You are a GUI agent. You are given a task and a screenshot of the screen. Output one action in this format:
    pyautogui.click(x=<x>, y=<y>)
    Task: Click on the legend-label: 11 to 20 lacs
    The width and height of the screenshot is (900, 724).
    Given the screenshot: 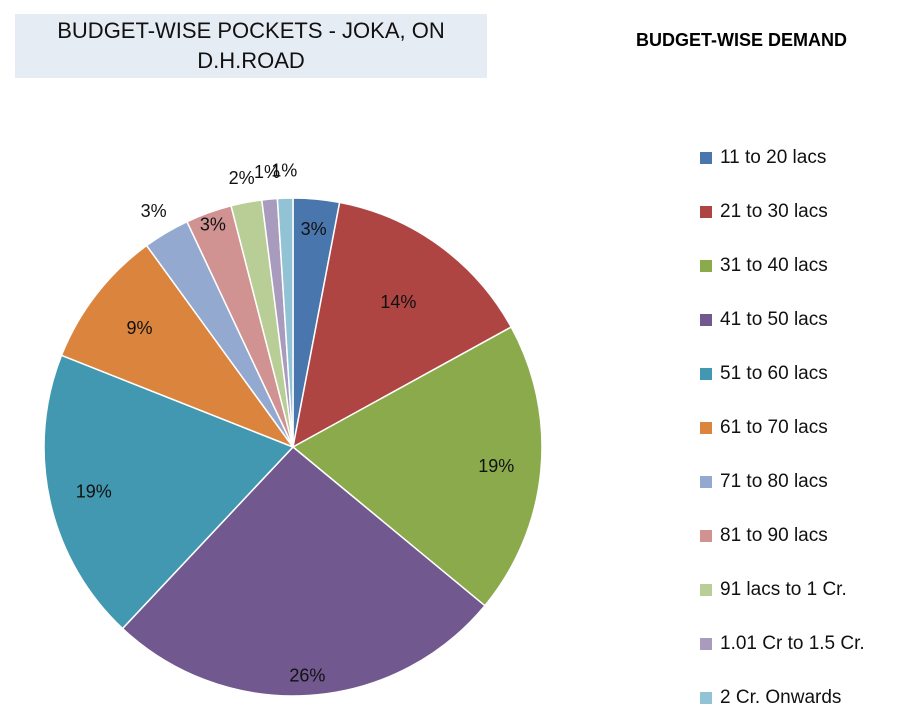 What is the action you would take?
    pyautogui.click(x=773, y=157)
    